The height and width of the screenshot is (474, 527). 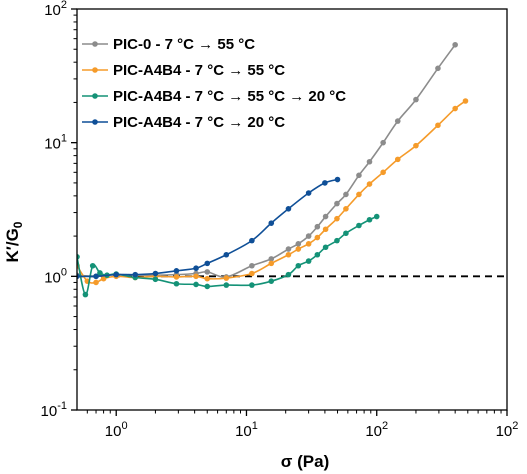 I want to click on legend-item-1: PIC-0 - 7 °C → 55 °C, so click(x=168, y=44).